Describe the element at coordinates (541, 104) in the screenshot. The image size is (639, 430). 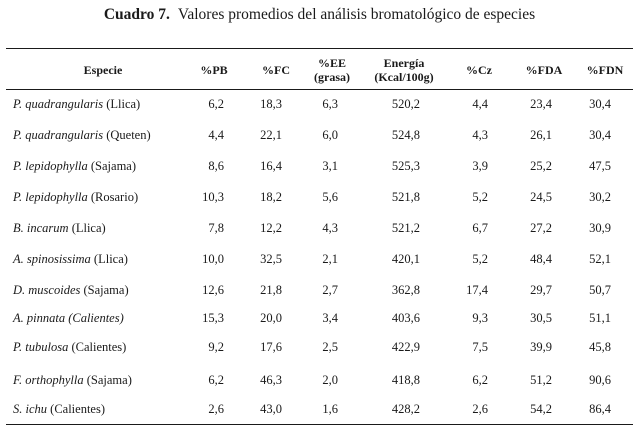
I see `value-cell: 23,4` at that location.